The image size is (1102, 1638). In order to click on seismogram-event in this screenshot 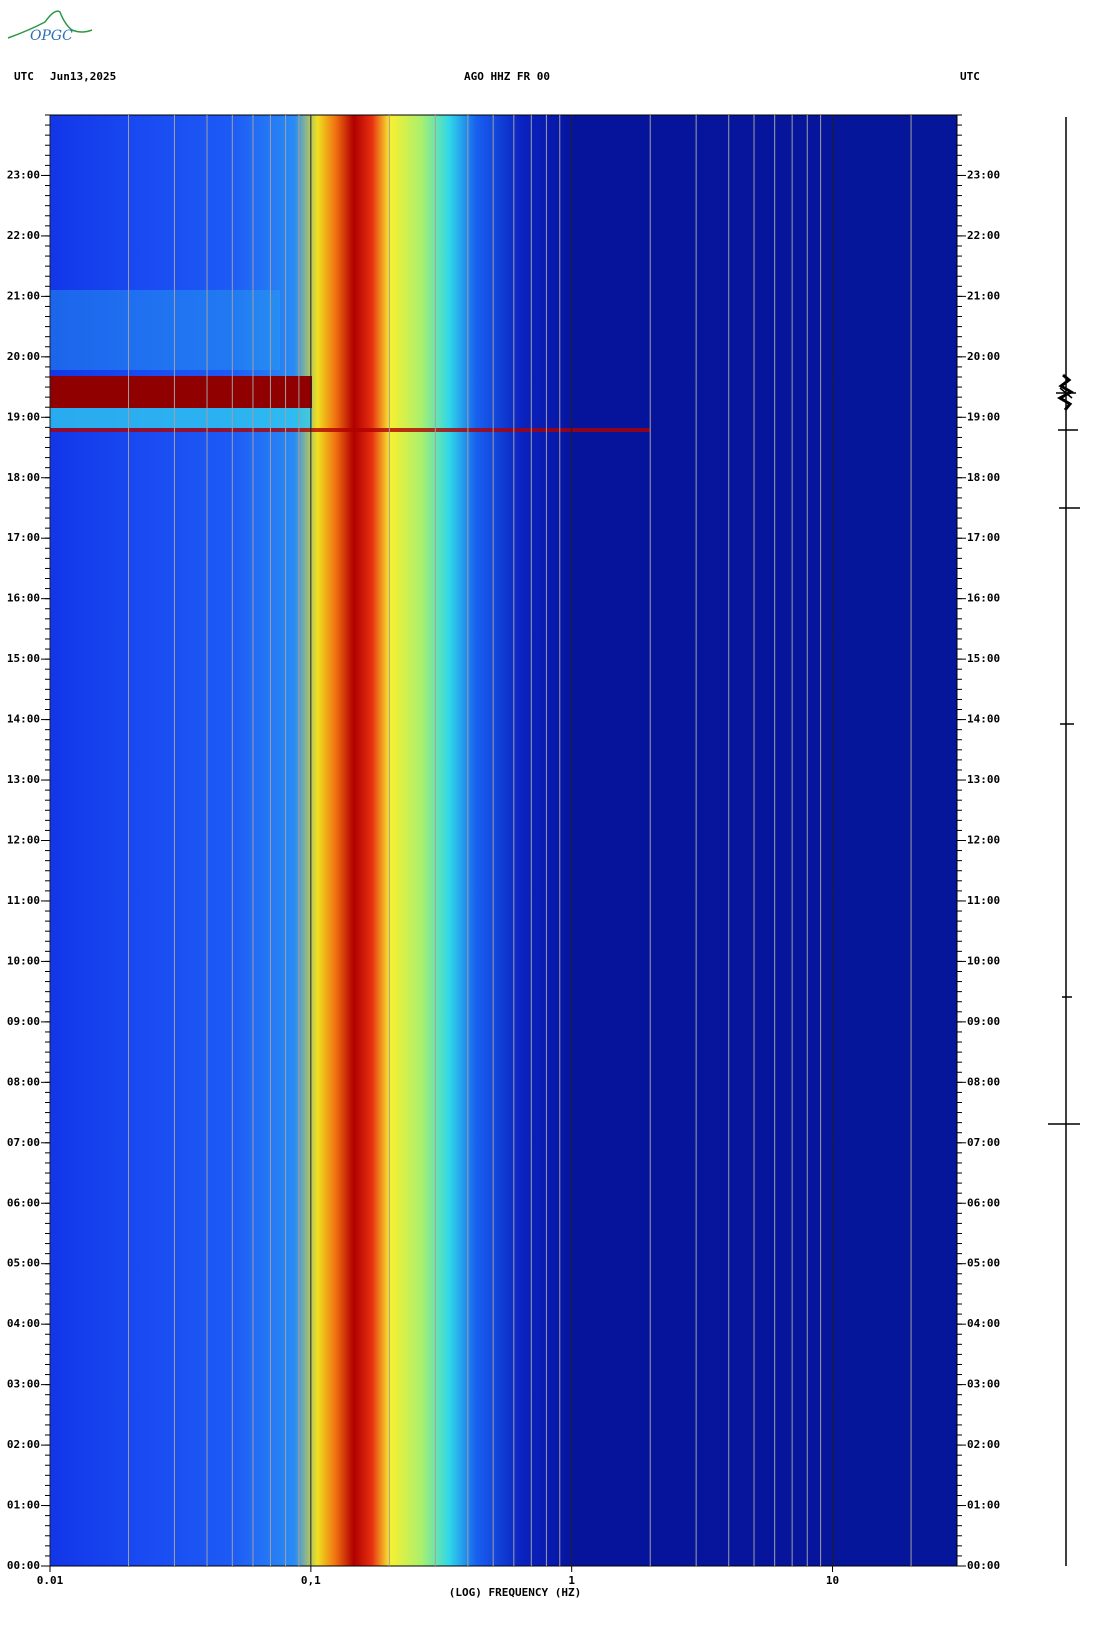, I will do `click(1065, 392)`.